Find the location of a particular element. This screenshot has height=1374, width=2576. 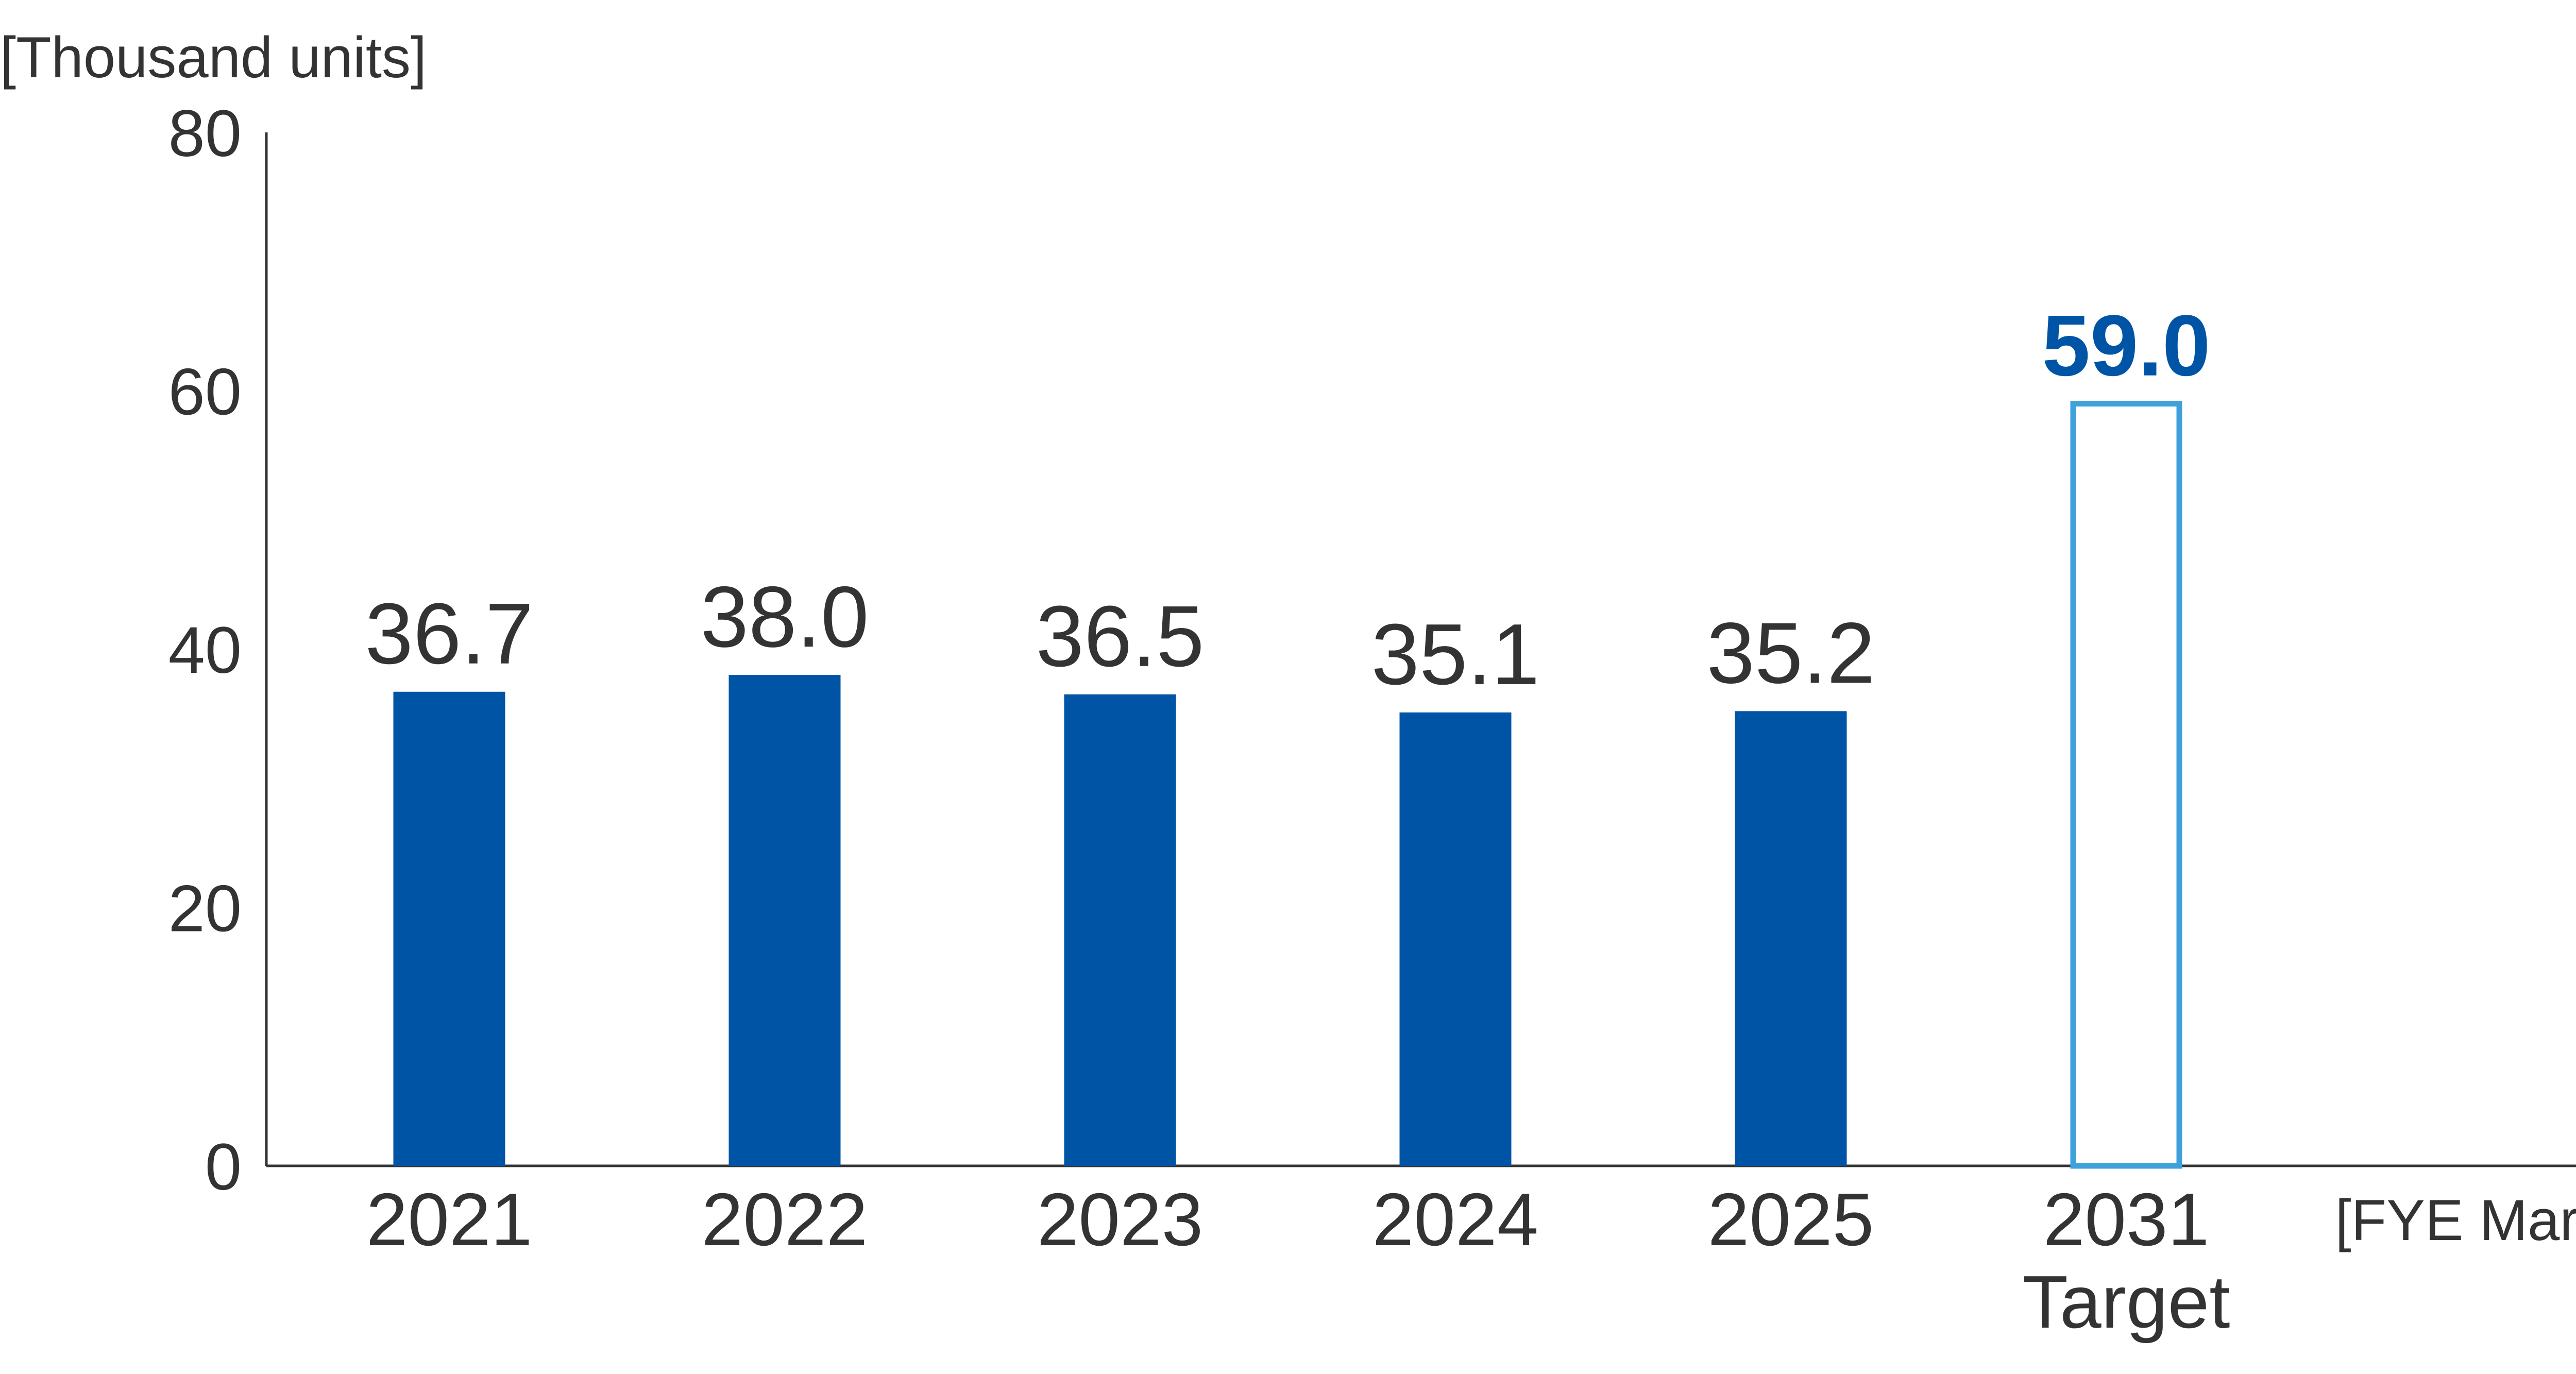

x-tick-label: 2021 is located at coordinates (449, 1219).